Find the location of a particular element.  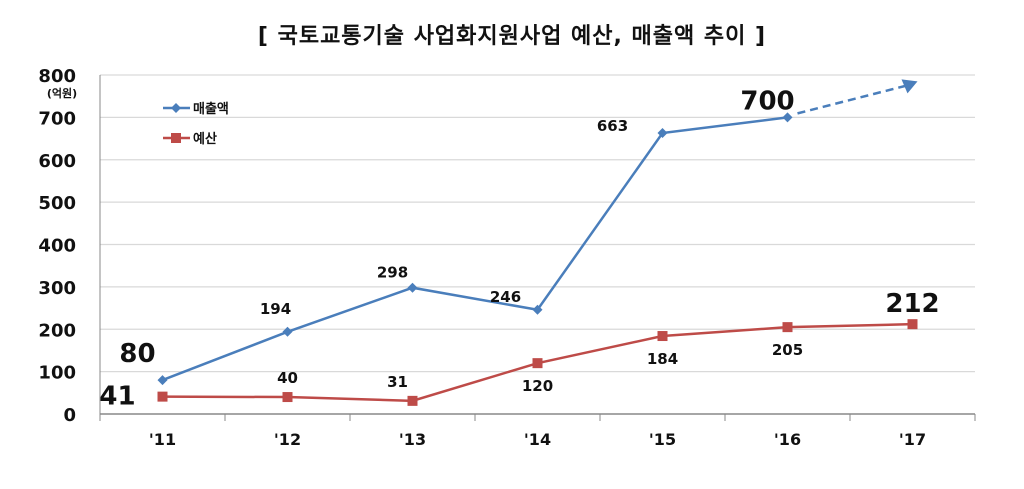

y-tick-label: 600 is located at coordinates (57, 161).